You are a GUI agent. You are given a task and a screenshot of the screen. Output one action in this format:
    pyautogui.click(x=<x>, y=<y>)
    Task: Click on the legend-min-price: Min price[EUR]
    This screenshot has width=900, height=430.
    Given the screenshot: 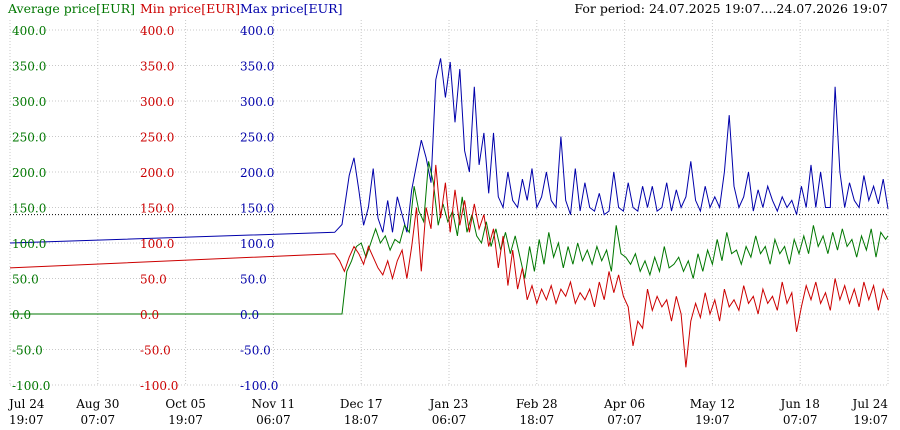 What is the action you would take?
    pyautogui.click(x=190, y=8)
    